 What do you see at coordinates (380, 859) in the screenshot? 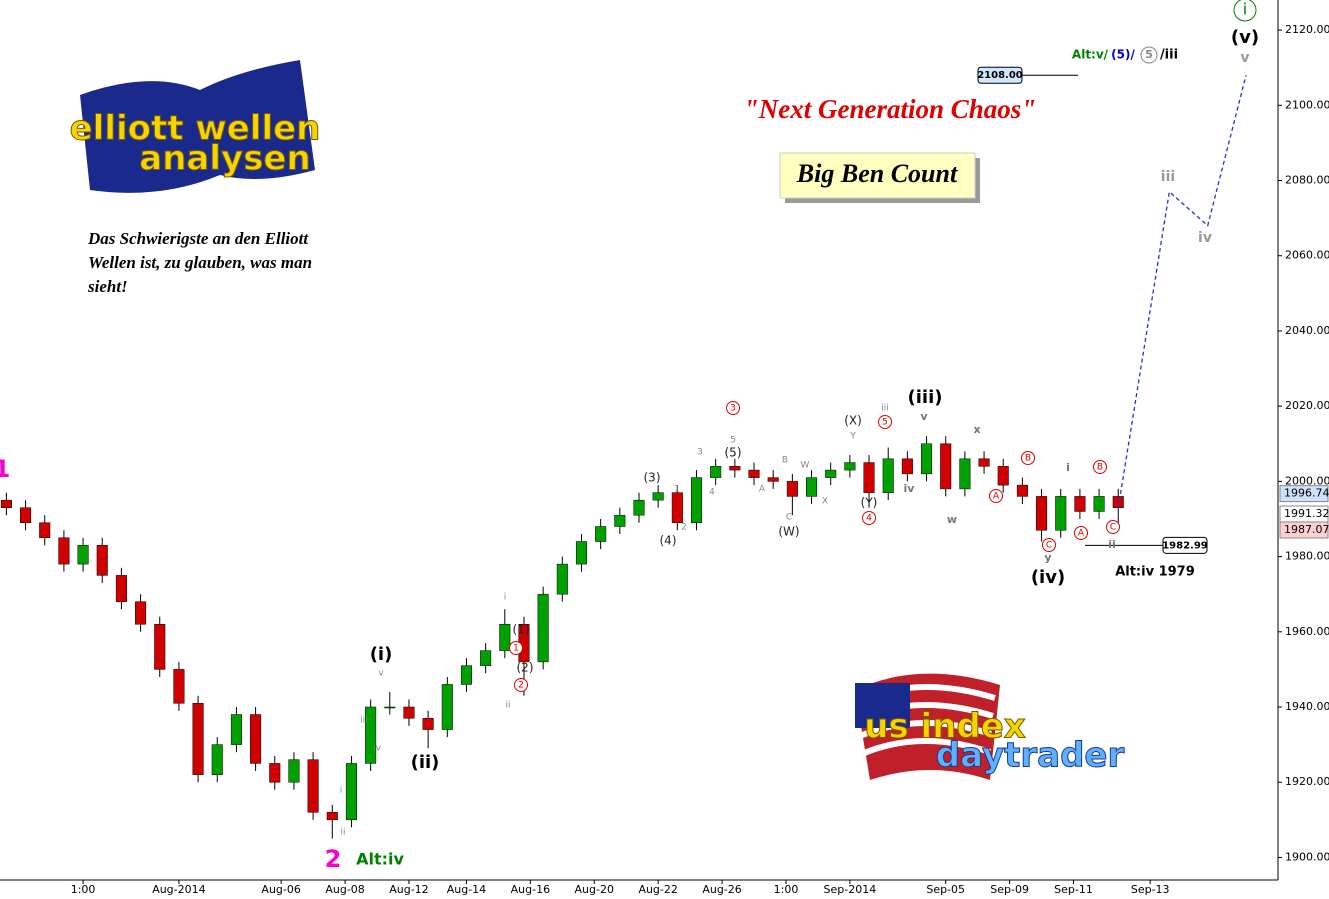
I see `wave-label: Alt:iv` at bounding box center [380, 859].